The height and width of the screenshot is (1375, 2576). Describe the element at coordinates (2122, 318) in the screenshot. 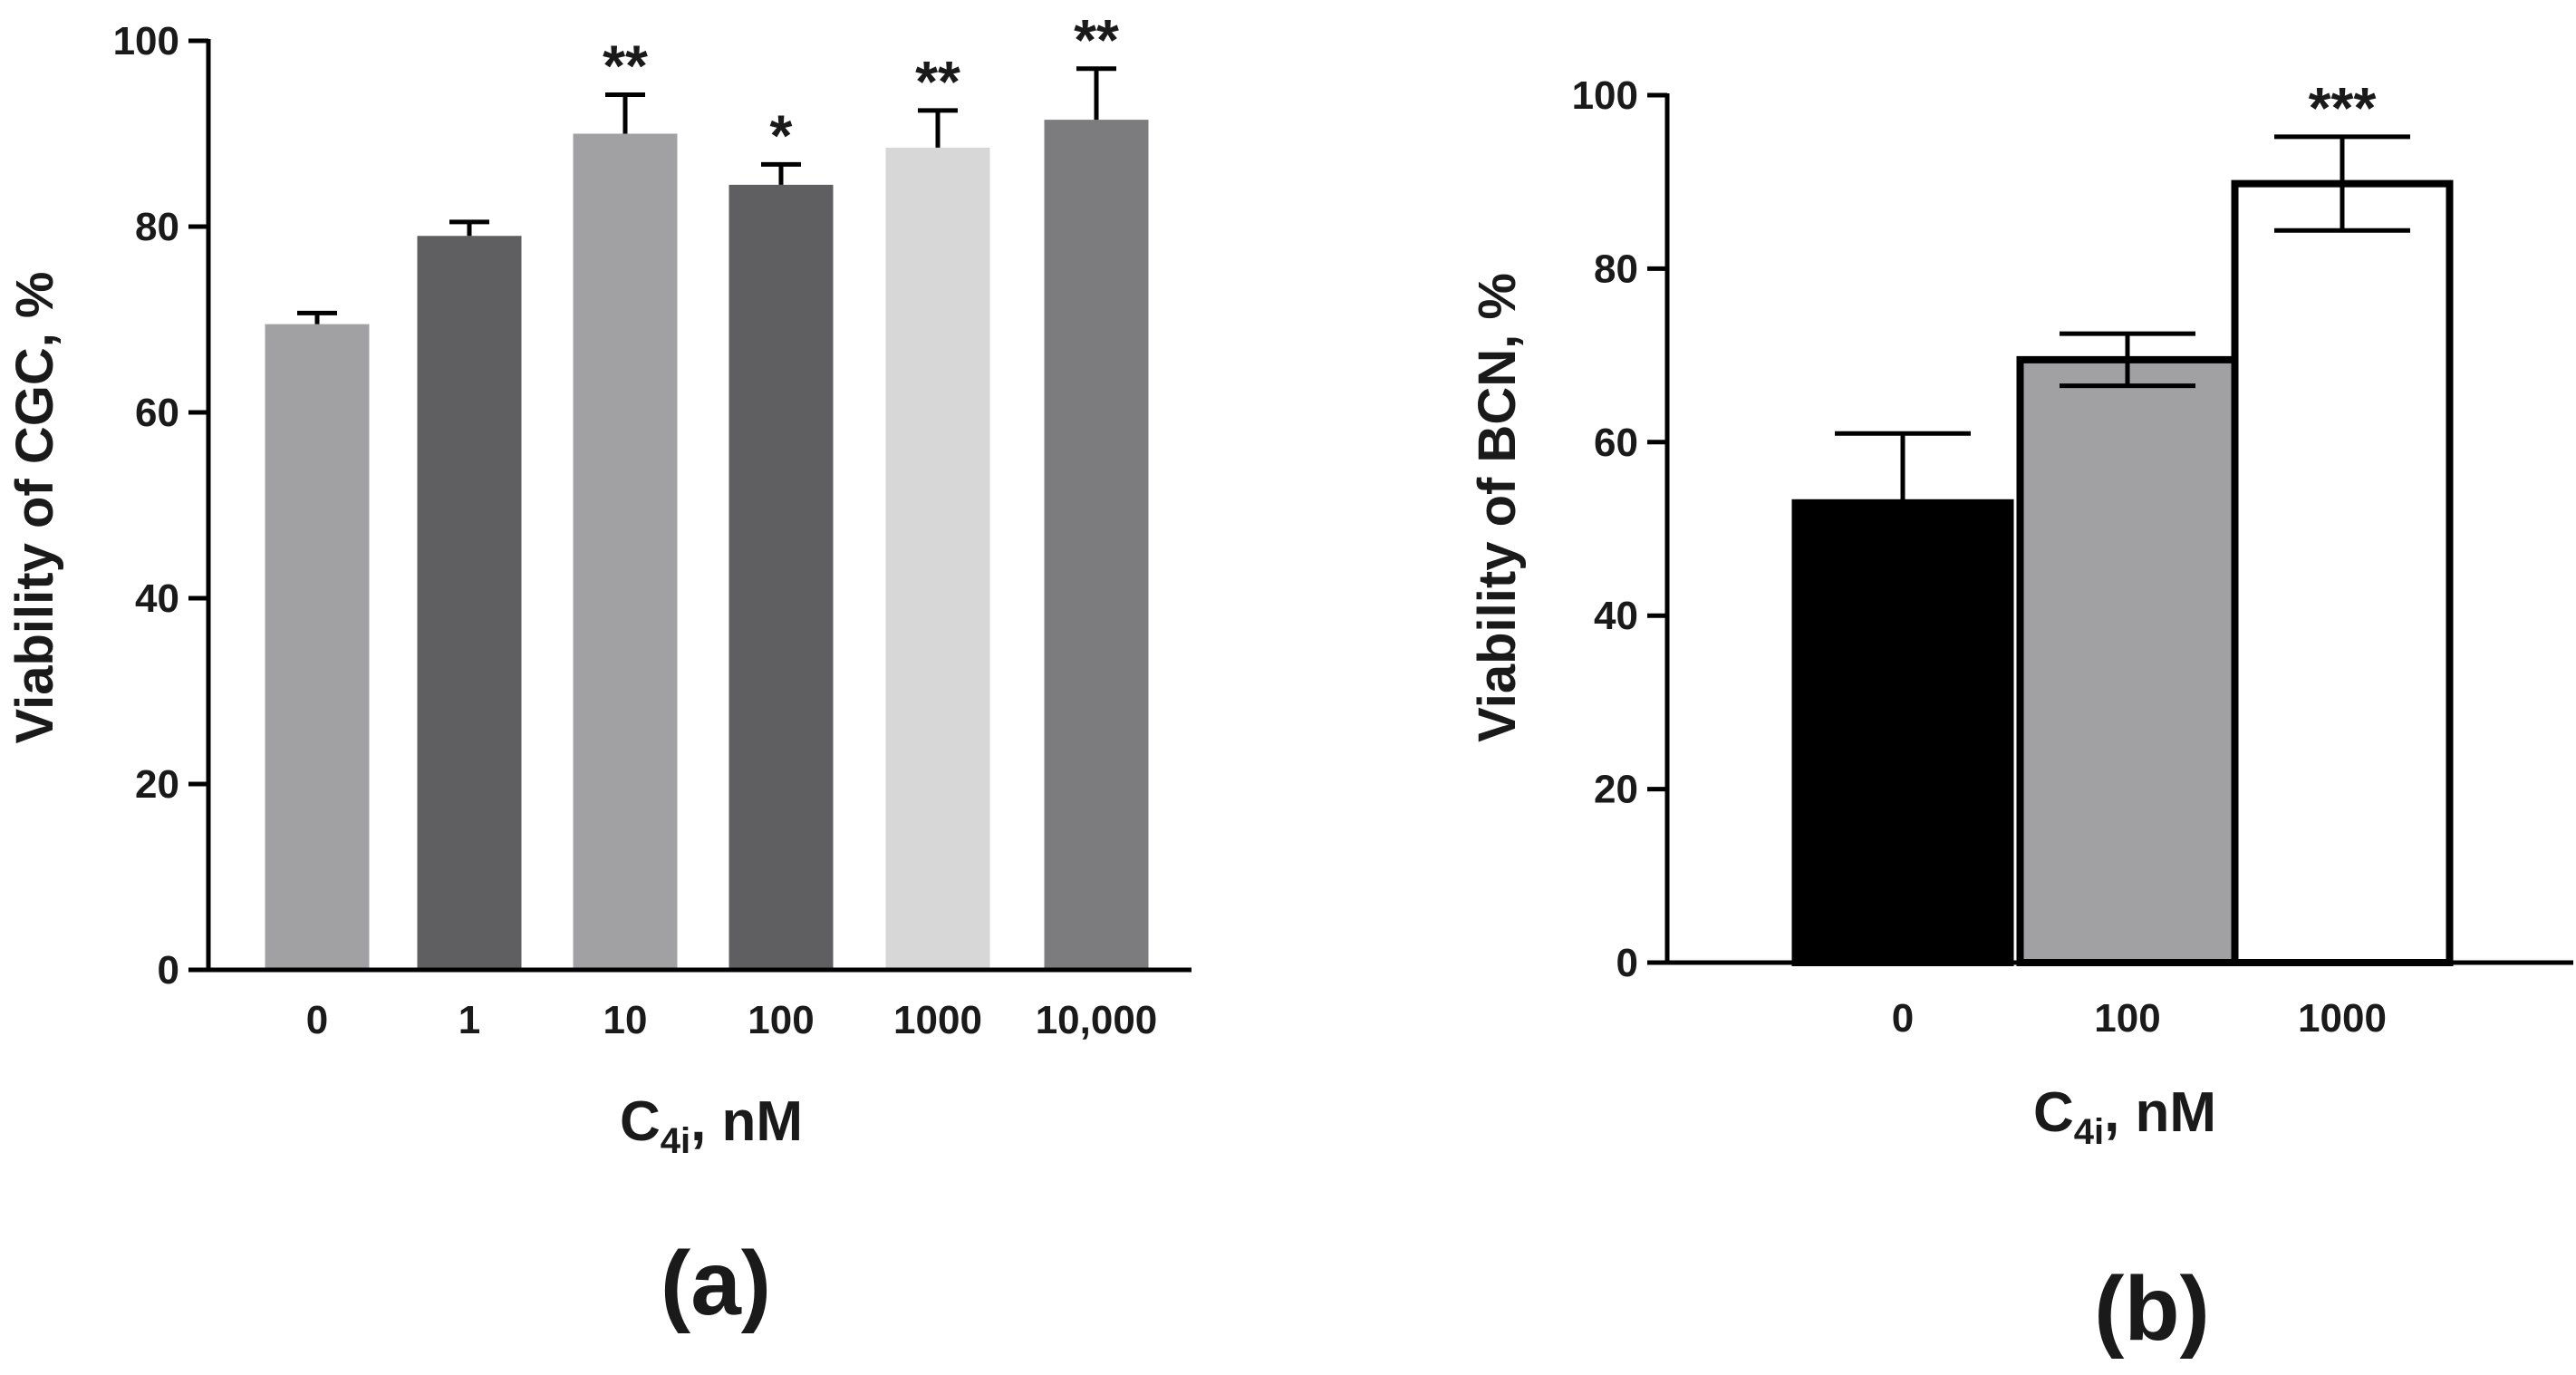

I see `error-bar-group-b` at that location.